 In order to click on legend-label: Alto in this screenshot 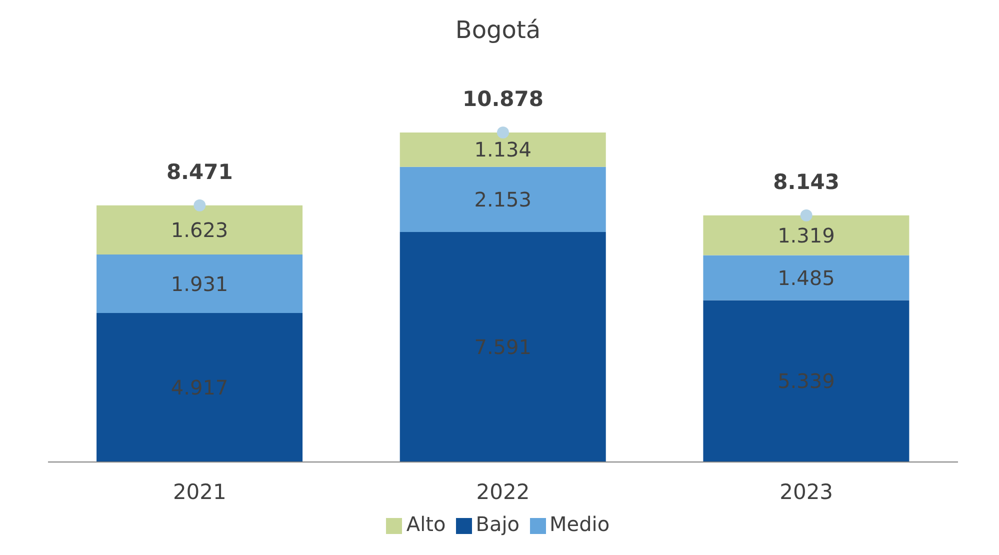, I will do `click(426, 524)`.